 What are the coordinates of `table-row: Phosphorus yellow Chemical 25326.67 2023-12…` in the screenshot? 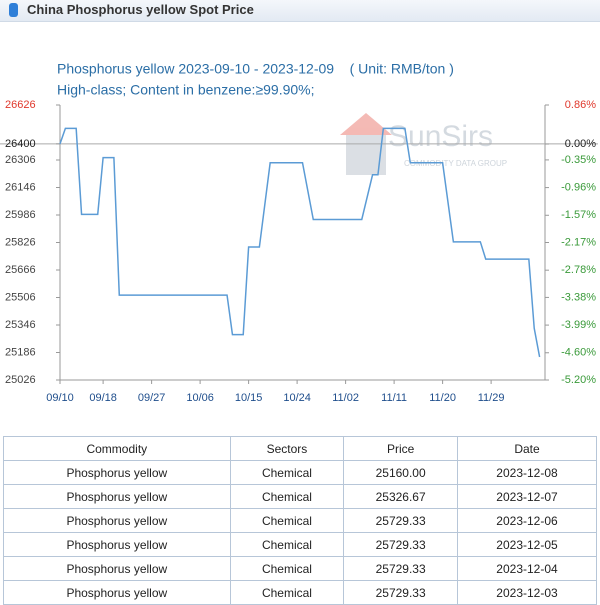 It's located at (300, 496).